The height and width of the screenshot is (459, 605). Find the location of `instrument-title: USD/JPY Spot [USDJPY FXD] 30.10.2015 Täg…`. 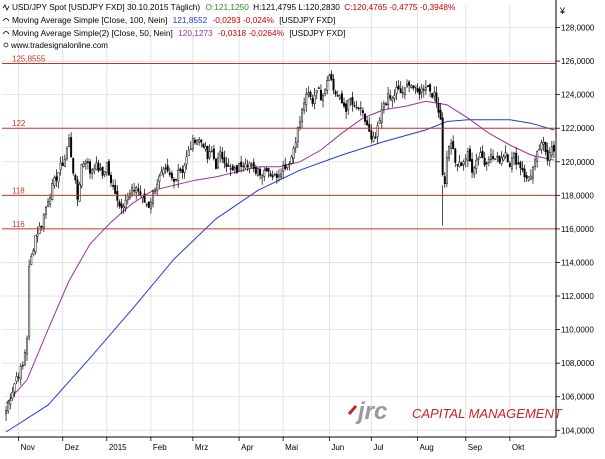

instrument-title: USD/JPY Spot [USDJPY FXD] 30.10.2015 Täg… is located at coordinates (106, 7).